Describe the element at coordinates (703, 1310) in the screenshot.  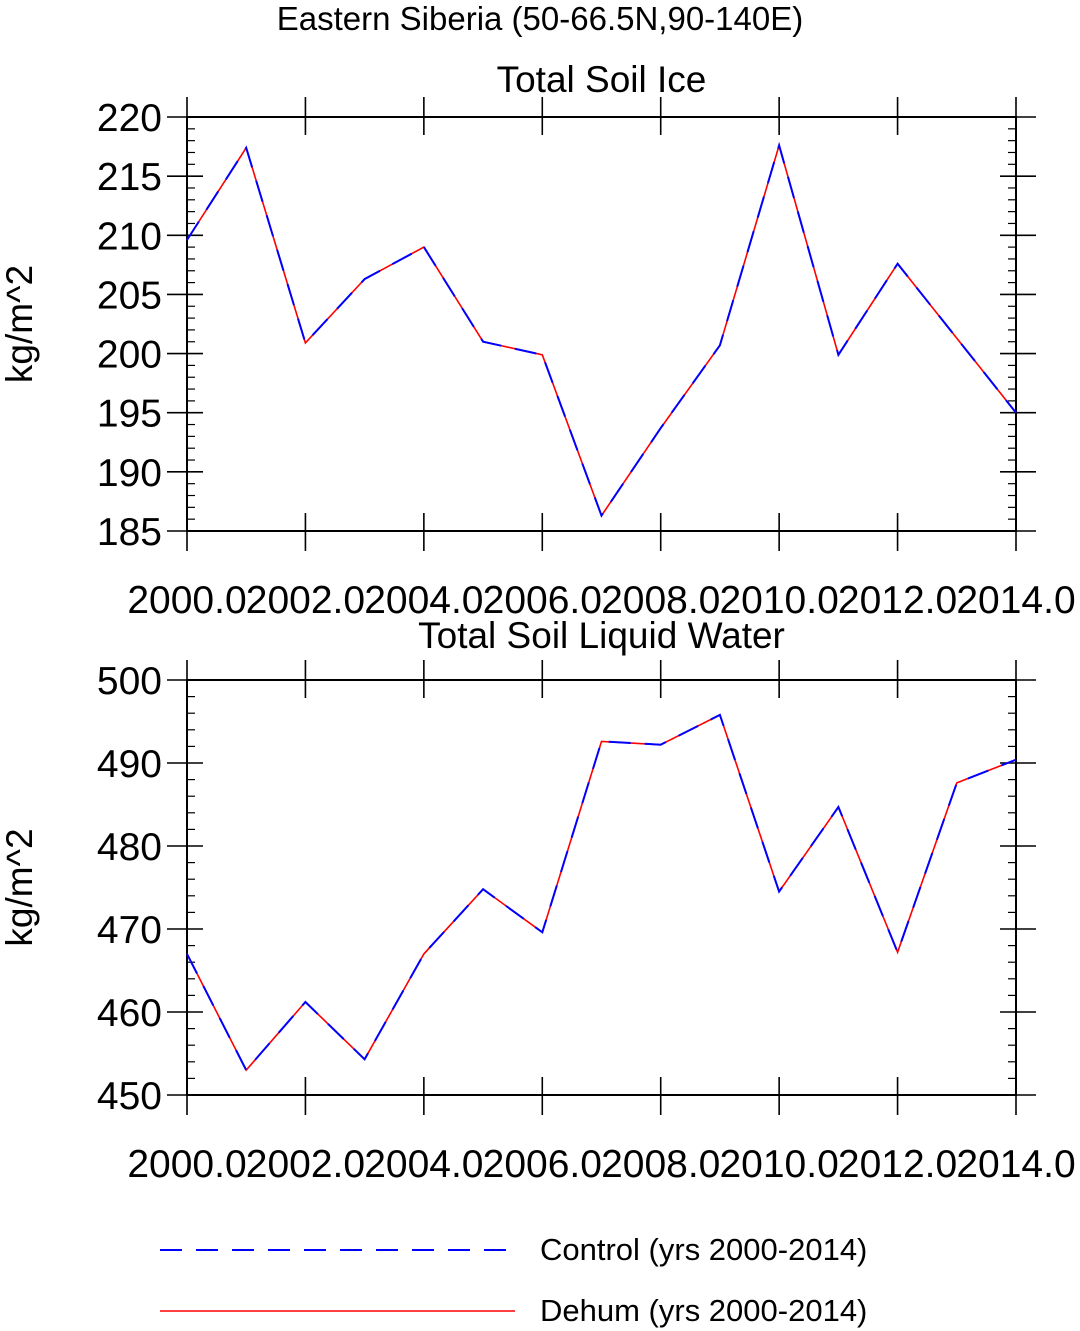
I see `legend-label-dehum: Dehum (yrs 2000-2014)` at that location.